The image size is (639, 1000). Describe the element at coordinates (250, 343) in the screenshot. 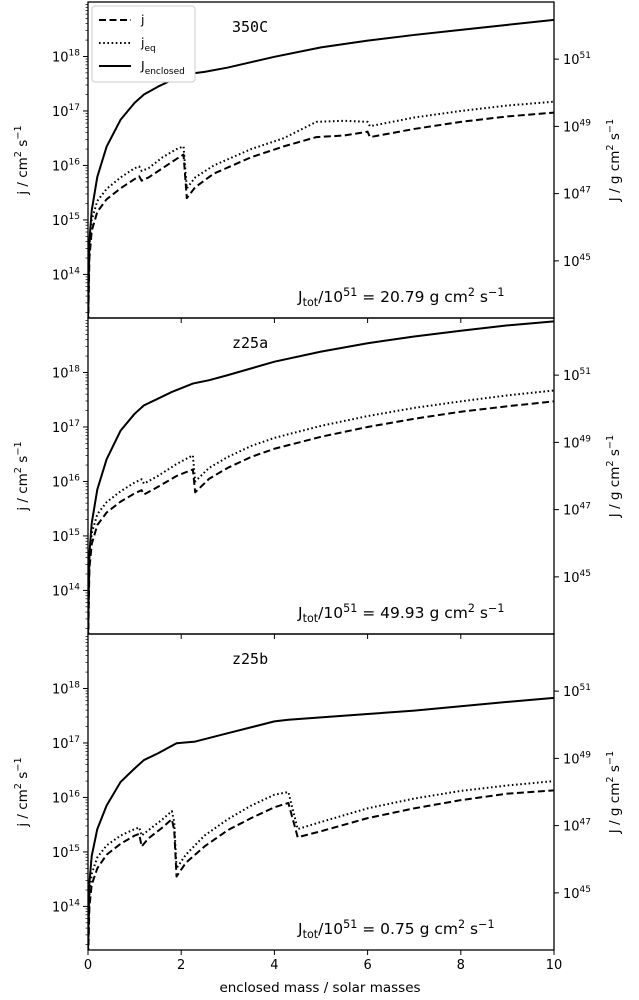

I see `panel-title: z25a` at that location.